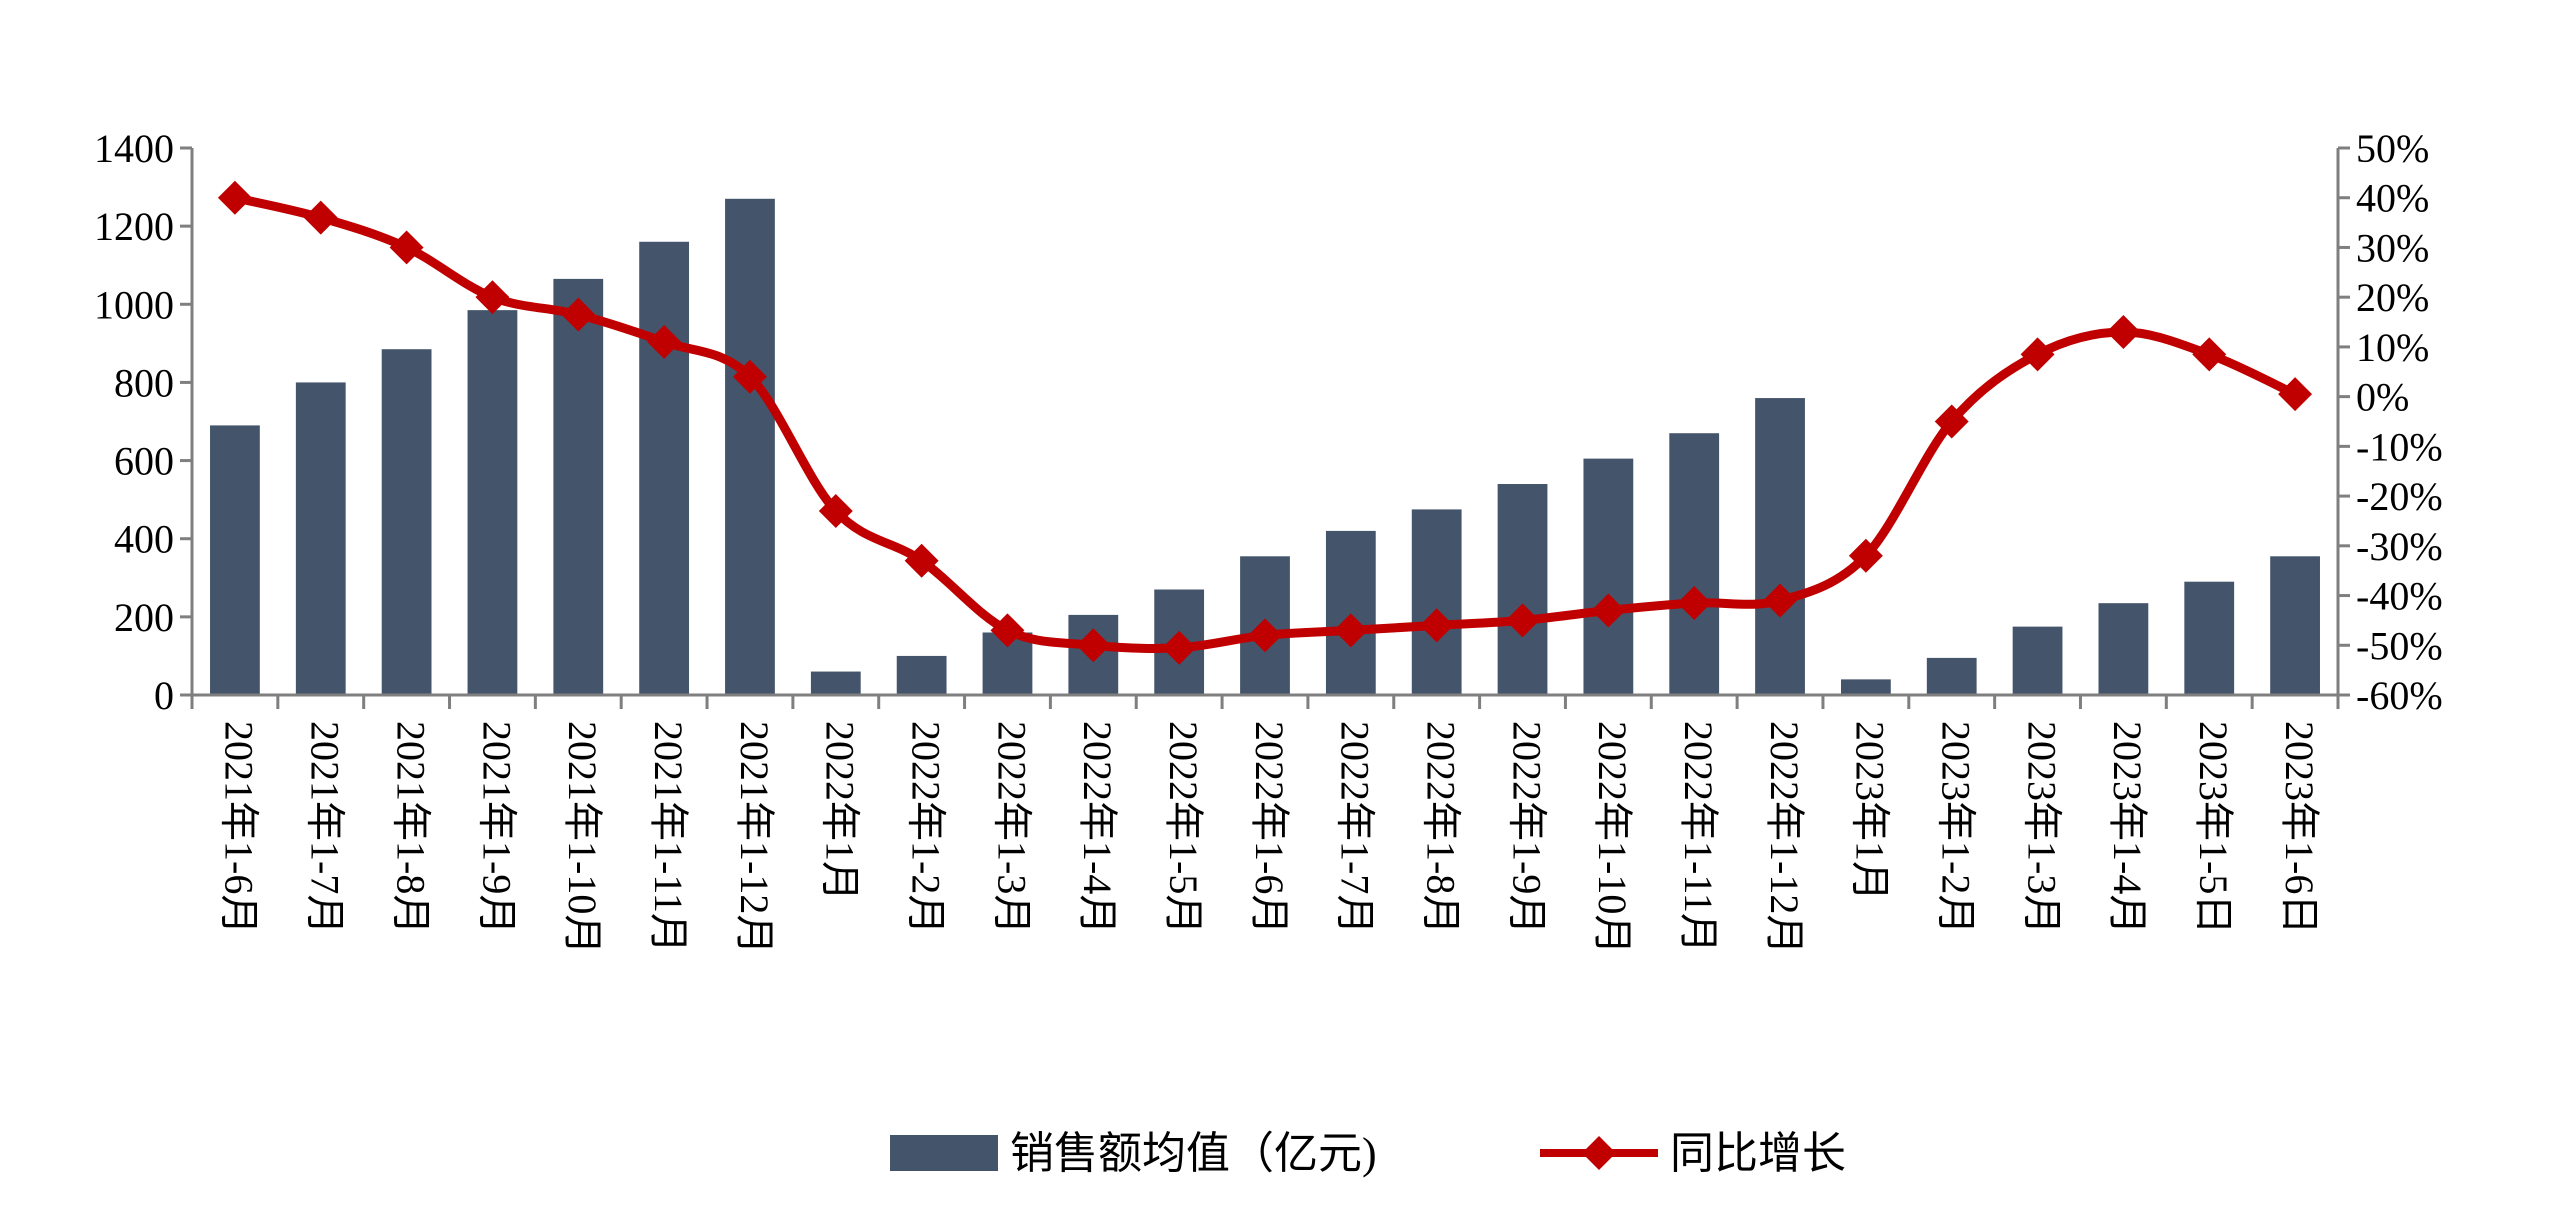 This screenshot has width=2560, height=1231. What do you see at coordinates (1698, 837) in the screenshot?
I see `category-label: 2022年1-11月` at bounding box center [1698, 837].